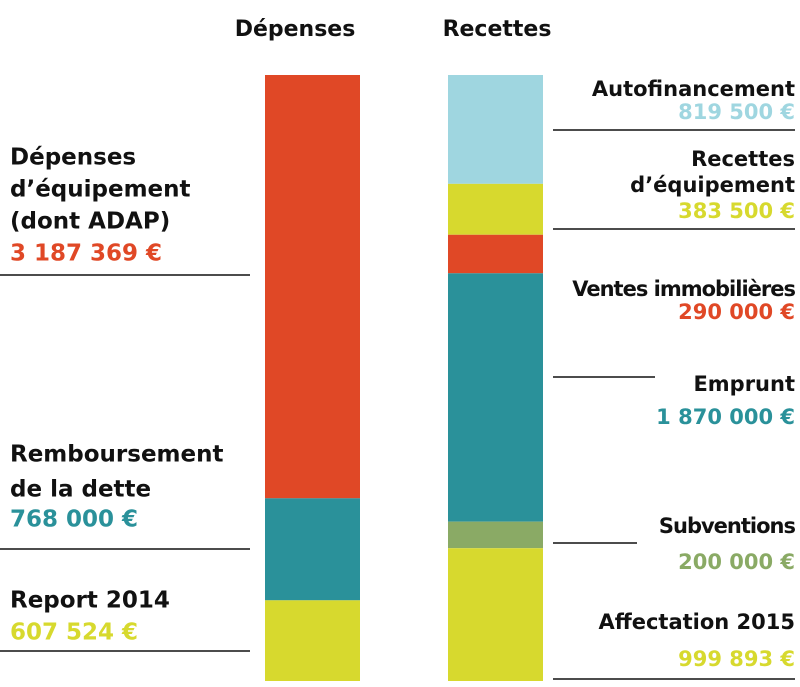 Image resolution: width=800 pixels, height=687 pixels. What do you see at coordinates (295, 29) in the screenshot?
I see `column-title: Dépenses` at bounding box center [295, 29].